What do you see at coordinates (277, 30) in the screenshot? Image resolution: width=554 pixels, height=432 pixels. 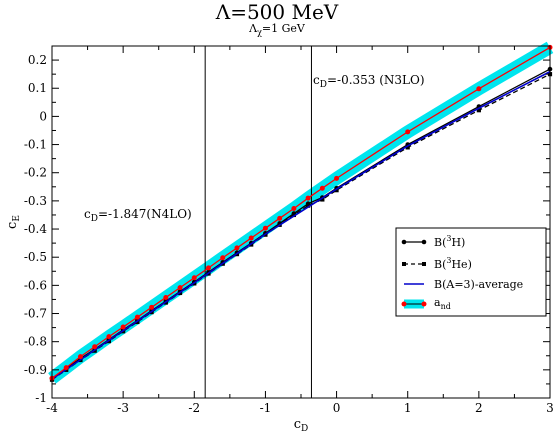 I see `chart-subtitle: Λχ=1 GeV` at bounding box center [277, 30].